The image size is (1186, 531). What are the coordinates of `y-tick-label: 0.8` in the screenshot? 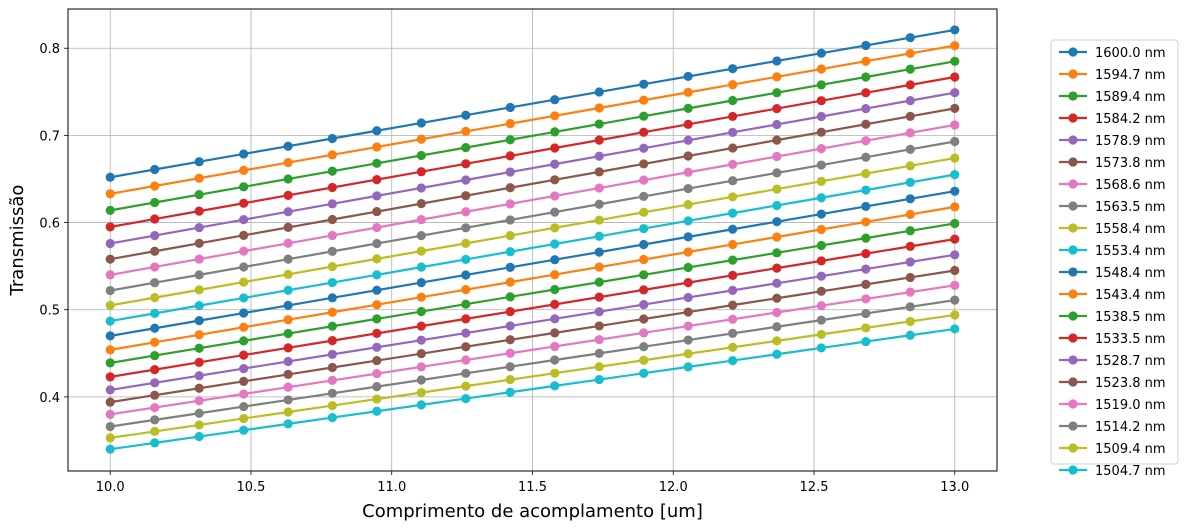 It's located at (49, 49).